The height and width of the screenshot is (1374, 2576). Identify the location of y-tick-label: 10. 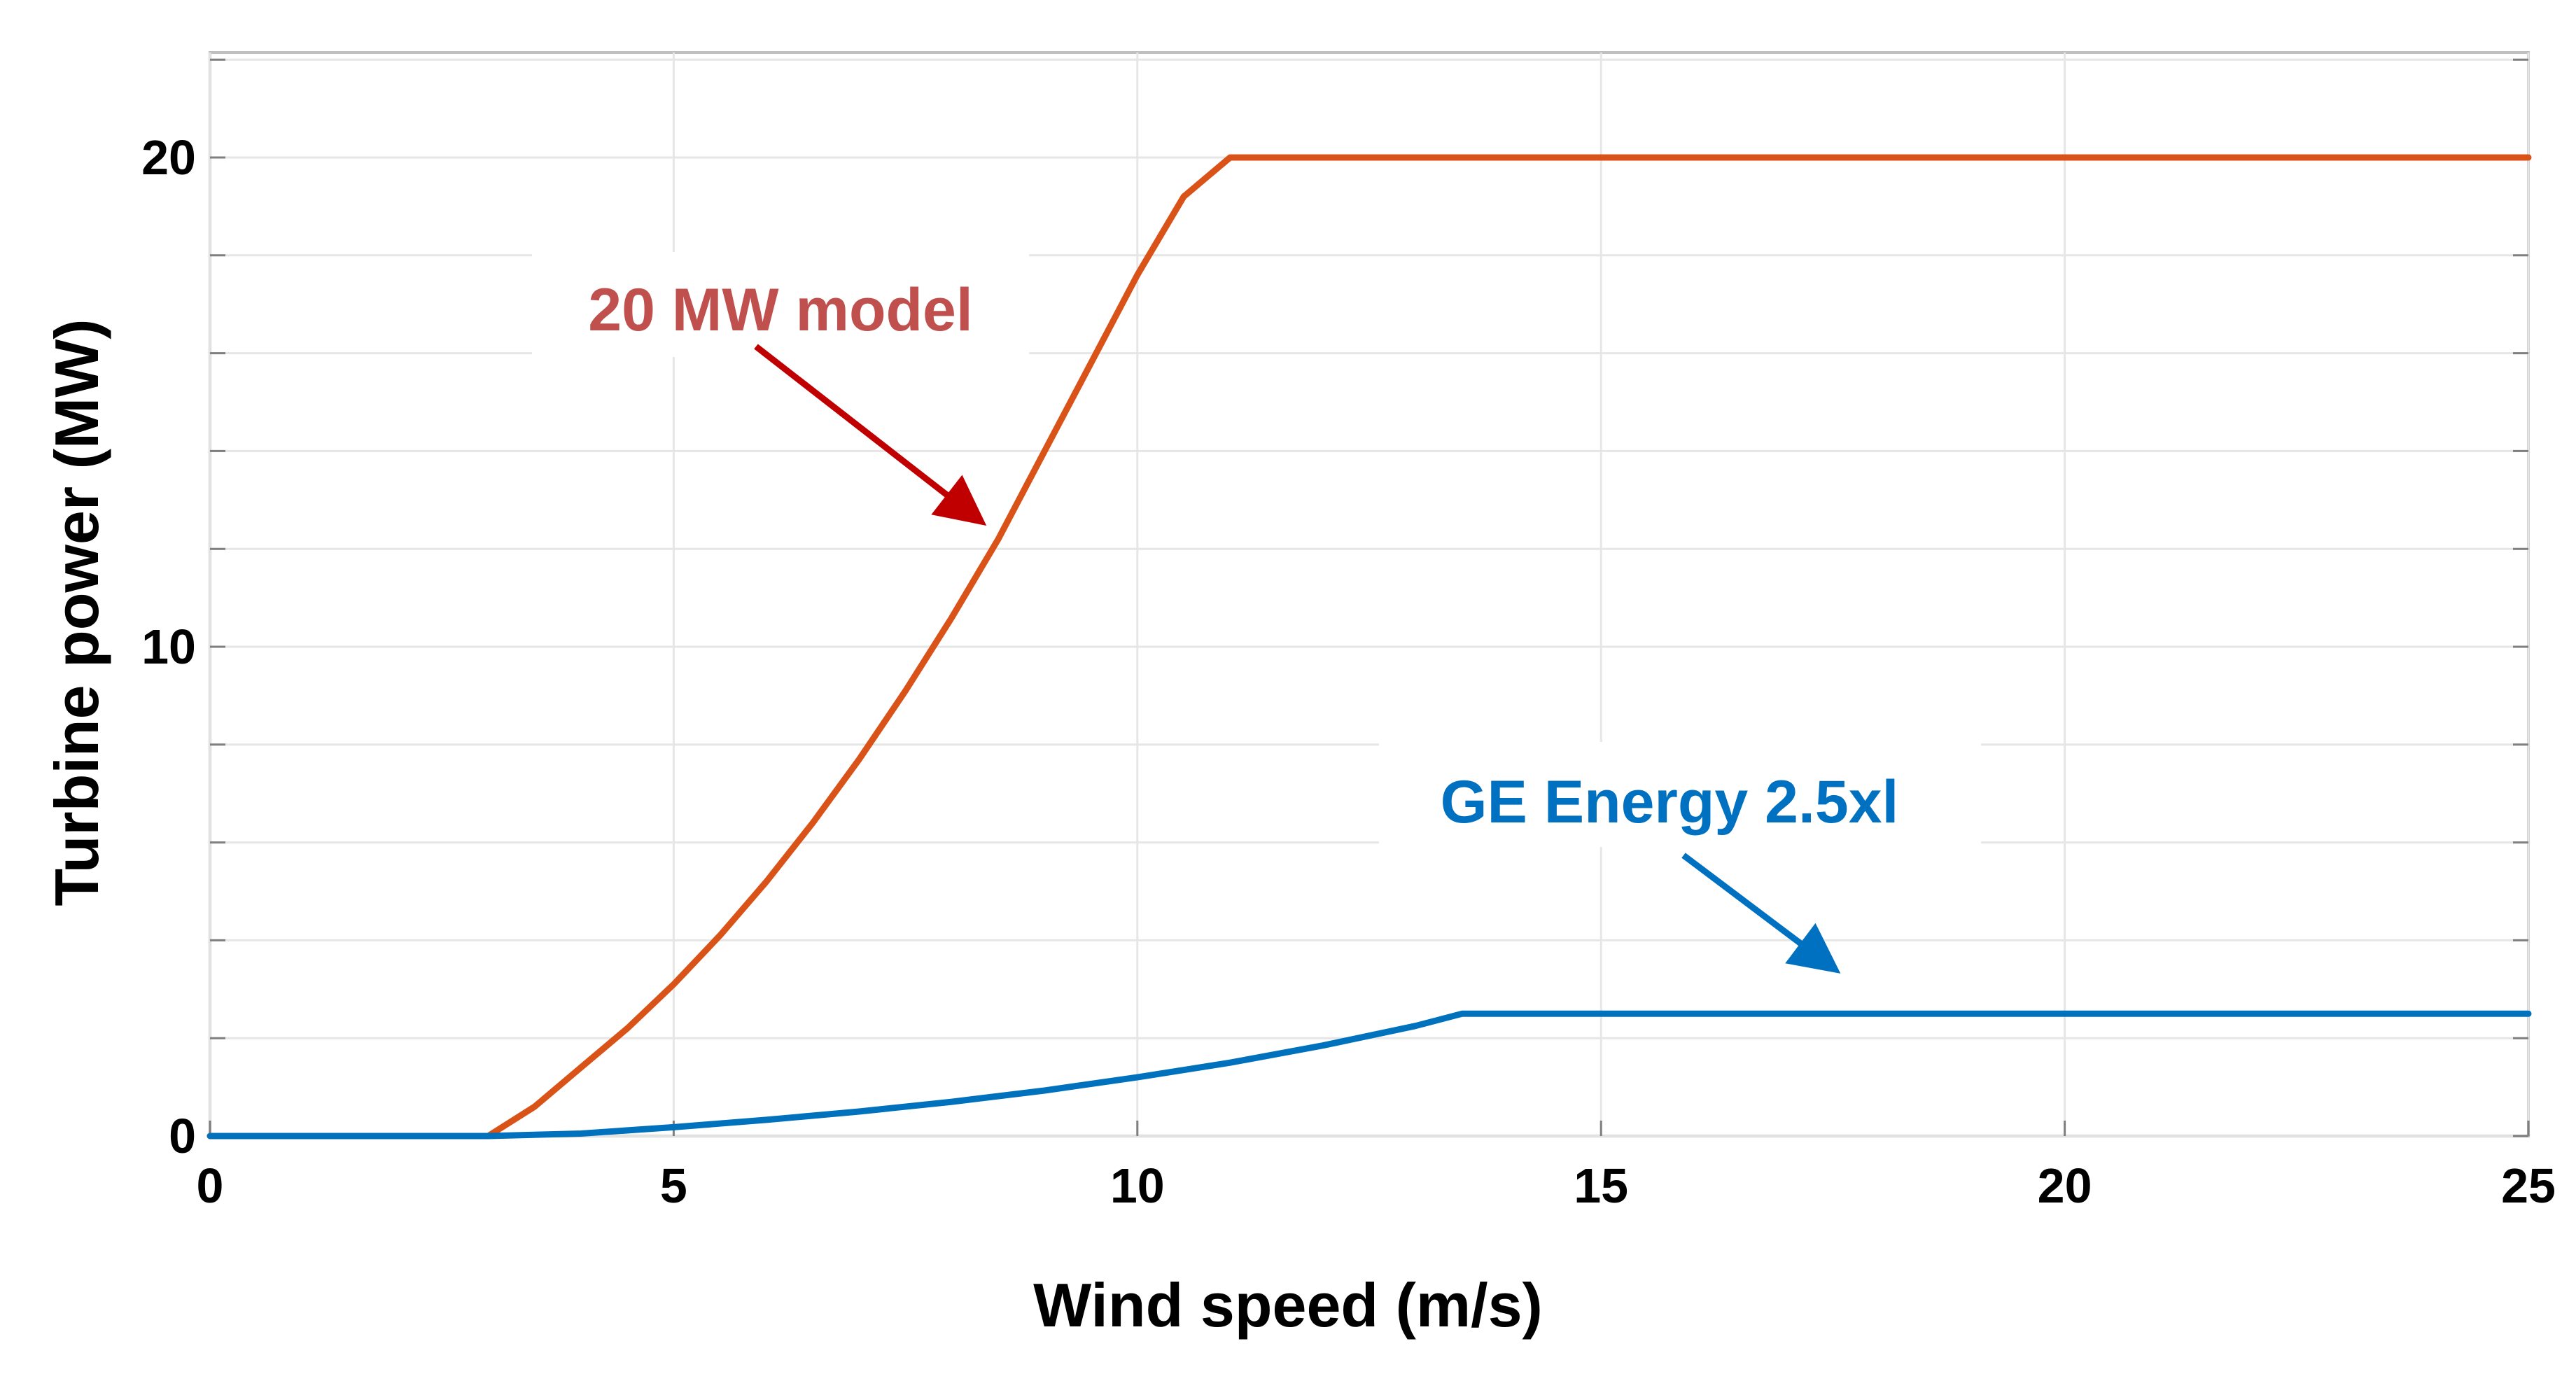
(168, 646).